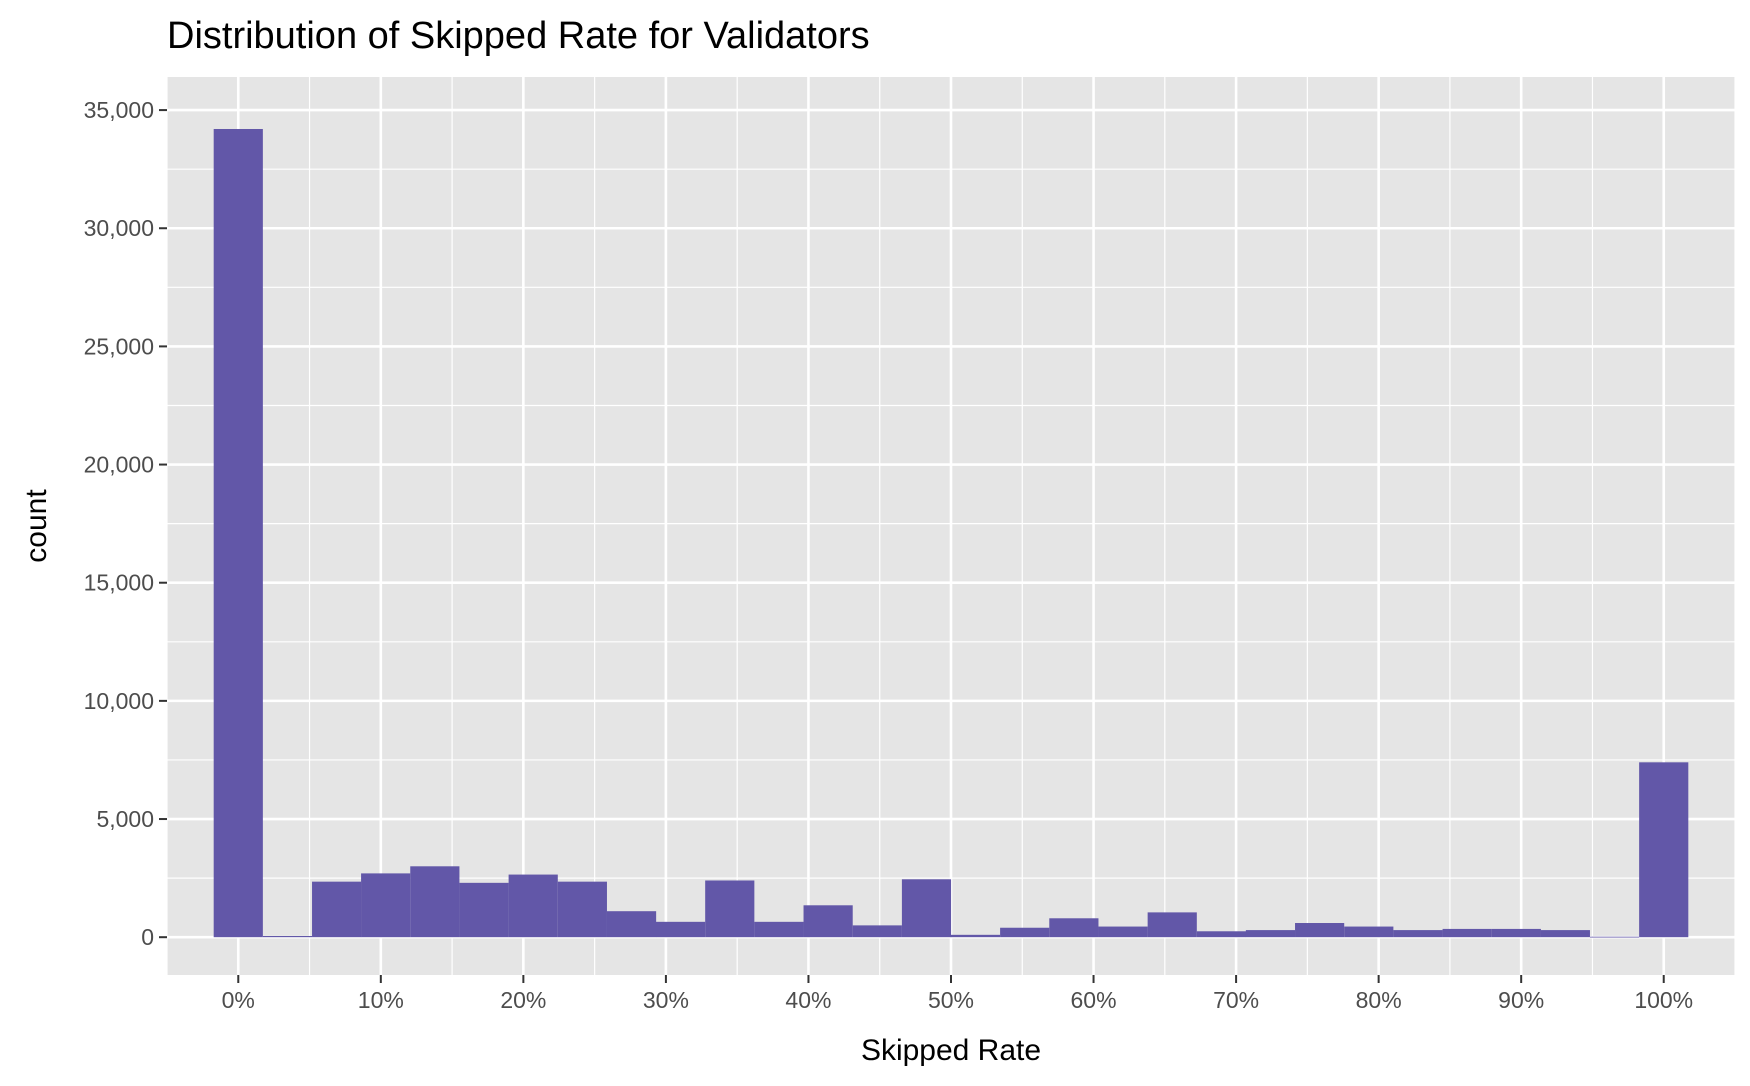 The width and height of the screenshot is (1750, 1086). I want to click on x-axis: 0% 10% 20% 30% 40% 50% 60% 70% 80% 90% 100%, so click(957, 994).